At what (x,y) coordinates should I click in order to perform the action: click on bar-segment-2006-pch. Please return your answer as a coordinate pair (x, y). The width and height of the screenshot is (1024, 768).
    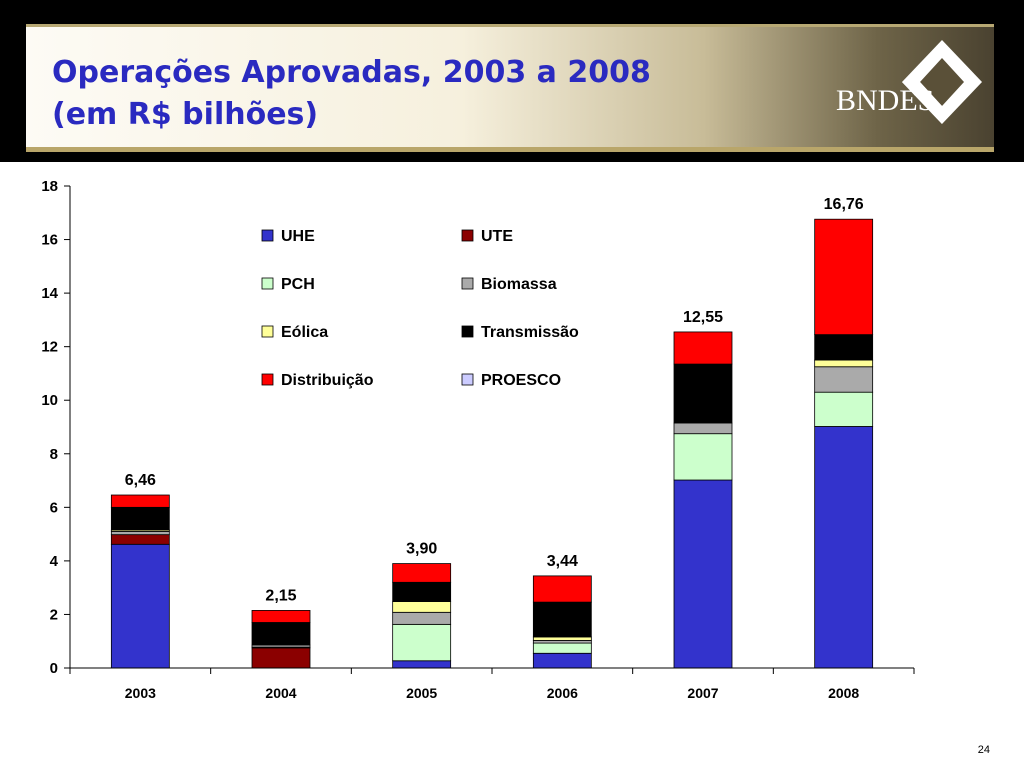
    Looking at the image, I should click on (562, 648).